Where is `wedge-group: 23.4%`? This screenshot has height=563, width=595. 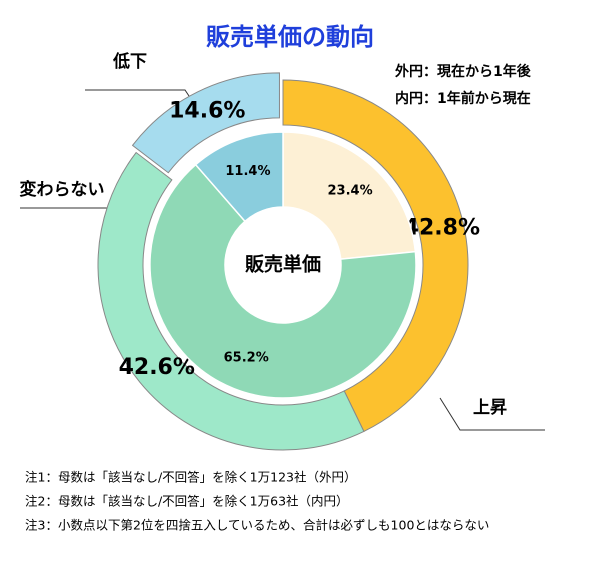 wedge-group: 23.4% is located at coordinates (349, 196).